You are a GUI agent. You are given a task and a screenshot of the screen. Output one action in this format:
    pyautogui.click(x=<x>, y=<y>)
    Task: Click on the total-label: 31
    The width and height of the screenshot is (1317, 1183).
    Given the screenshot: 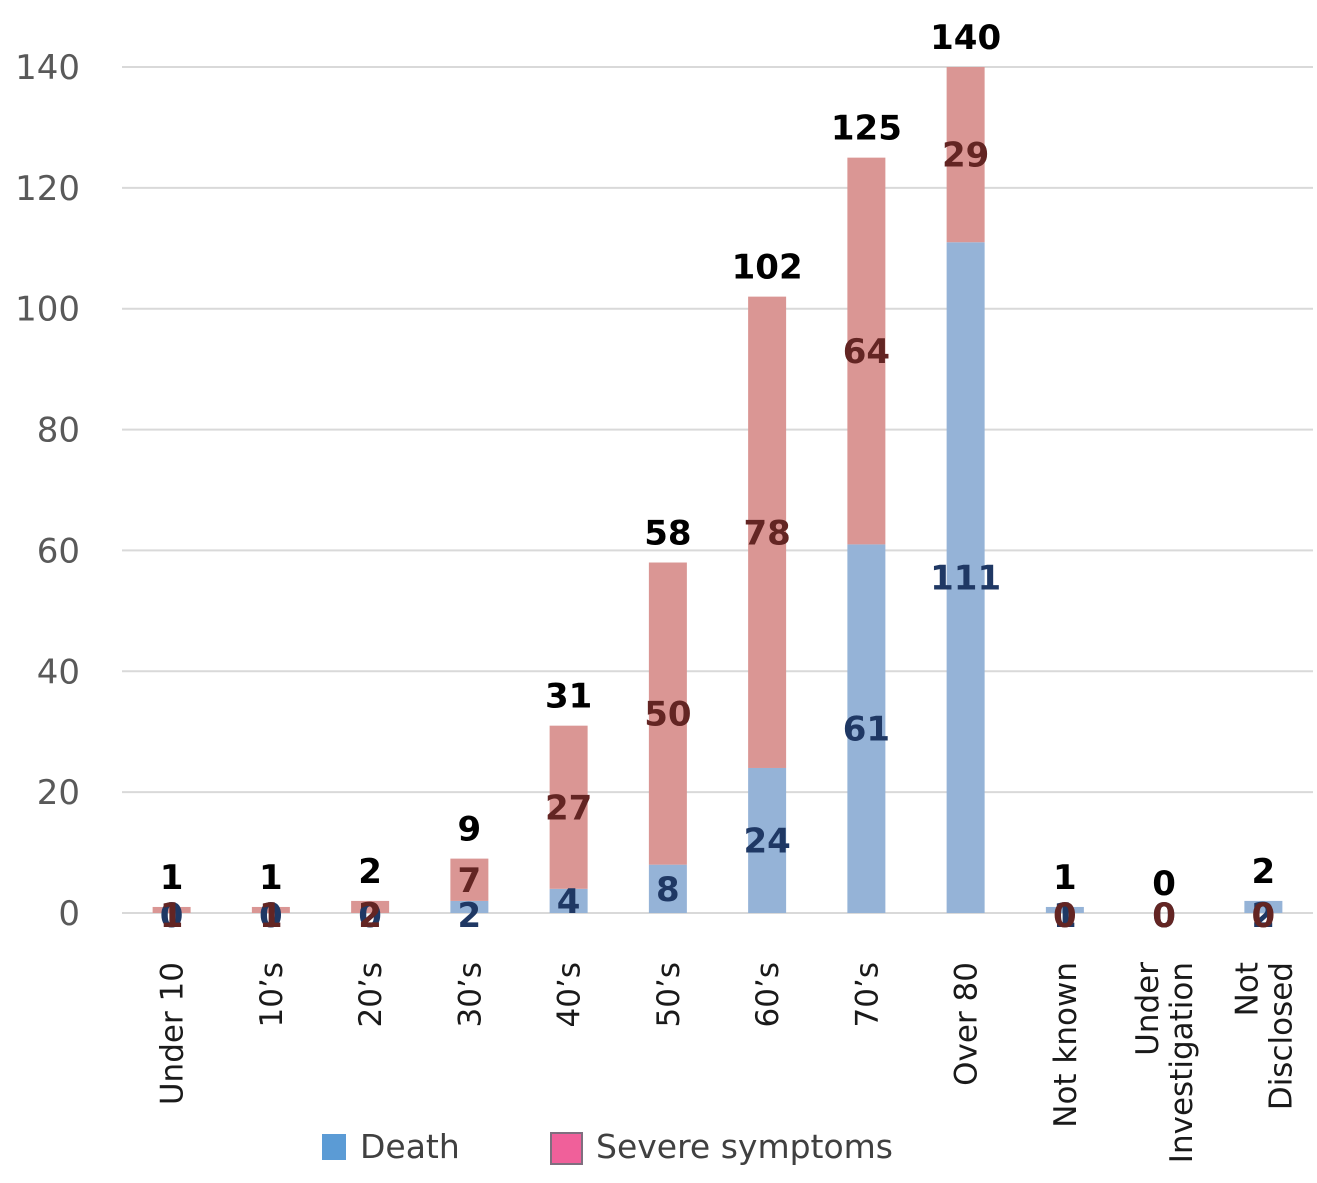 What is the action you would take?
    pyautogui.click(x=568, y=697)
    